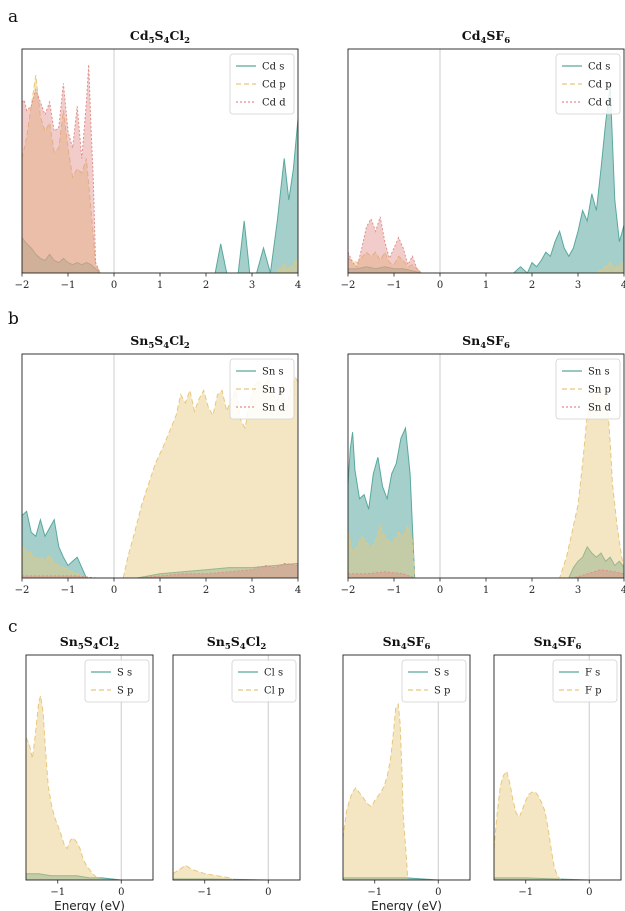 The image size is (625, 911). What do you see at coordinates (13, 319) in the screenshot?
I see `panel-letter-b: b` at bounding box center [13, 319].